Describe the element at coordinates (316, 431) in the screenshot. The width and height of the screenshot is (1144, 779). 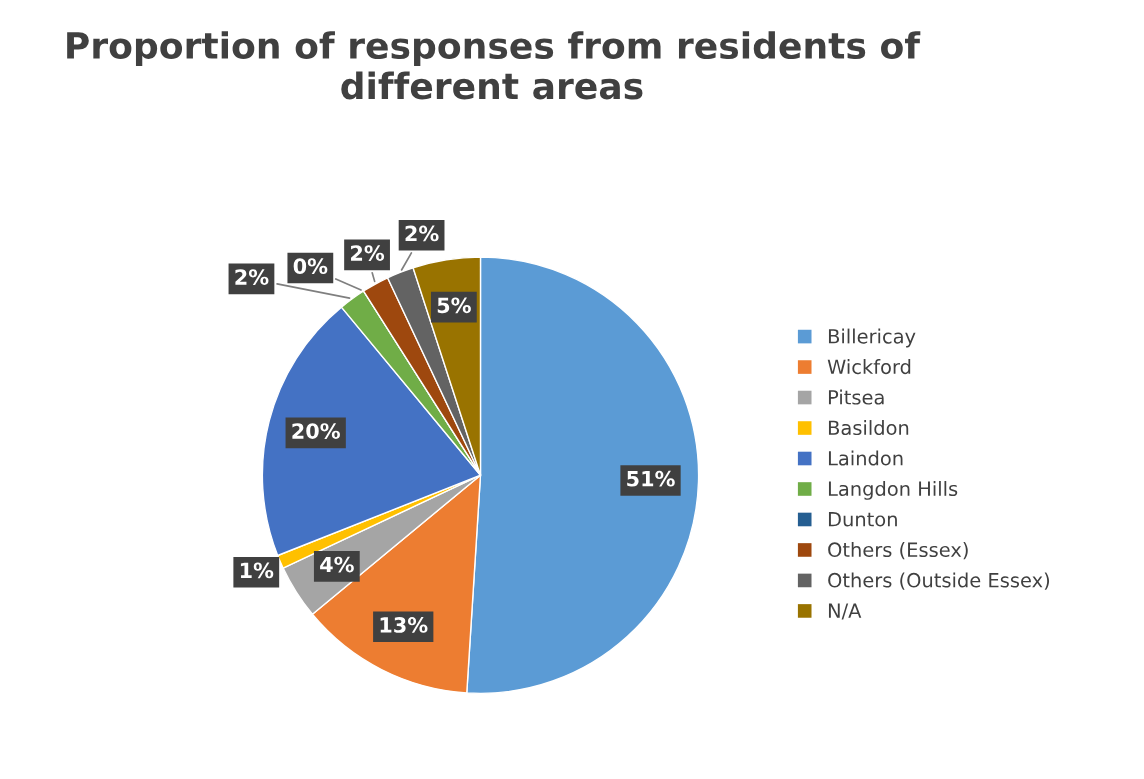
I see `data-label: 20%` at that location.